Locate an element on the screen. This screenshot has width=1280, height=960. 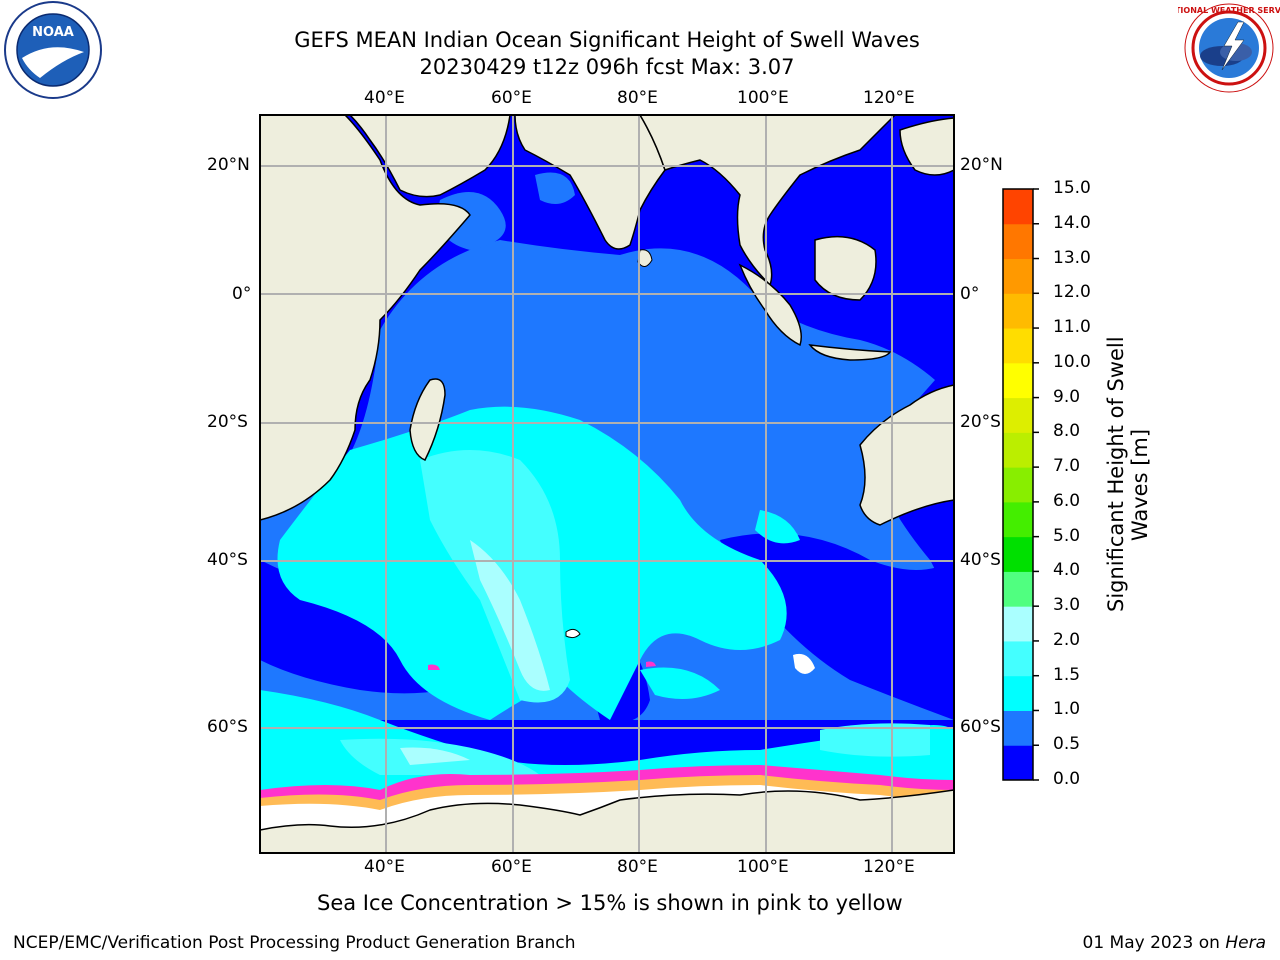
lon-tick-bottom: 60°E is located at coordinates (511, 867).